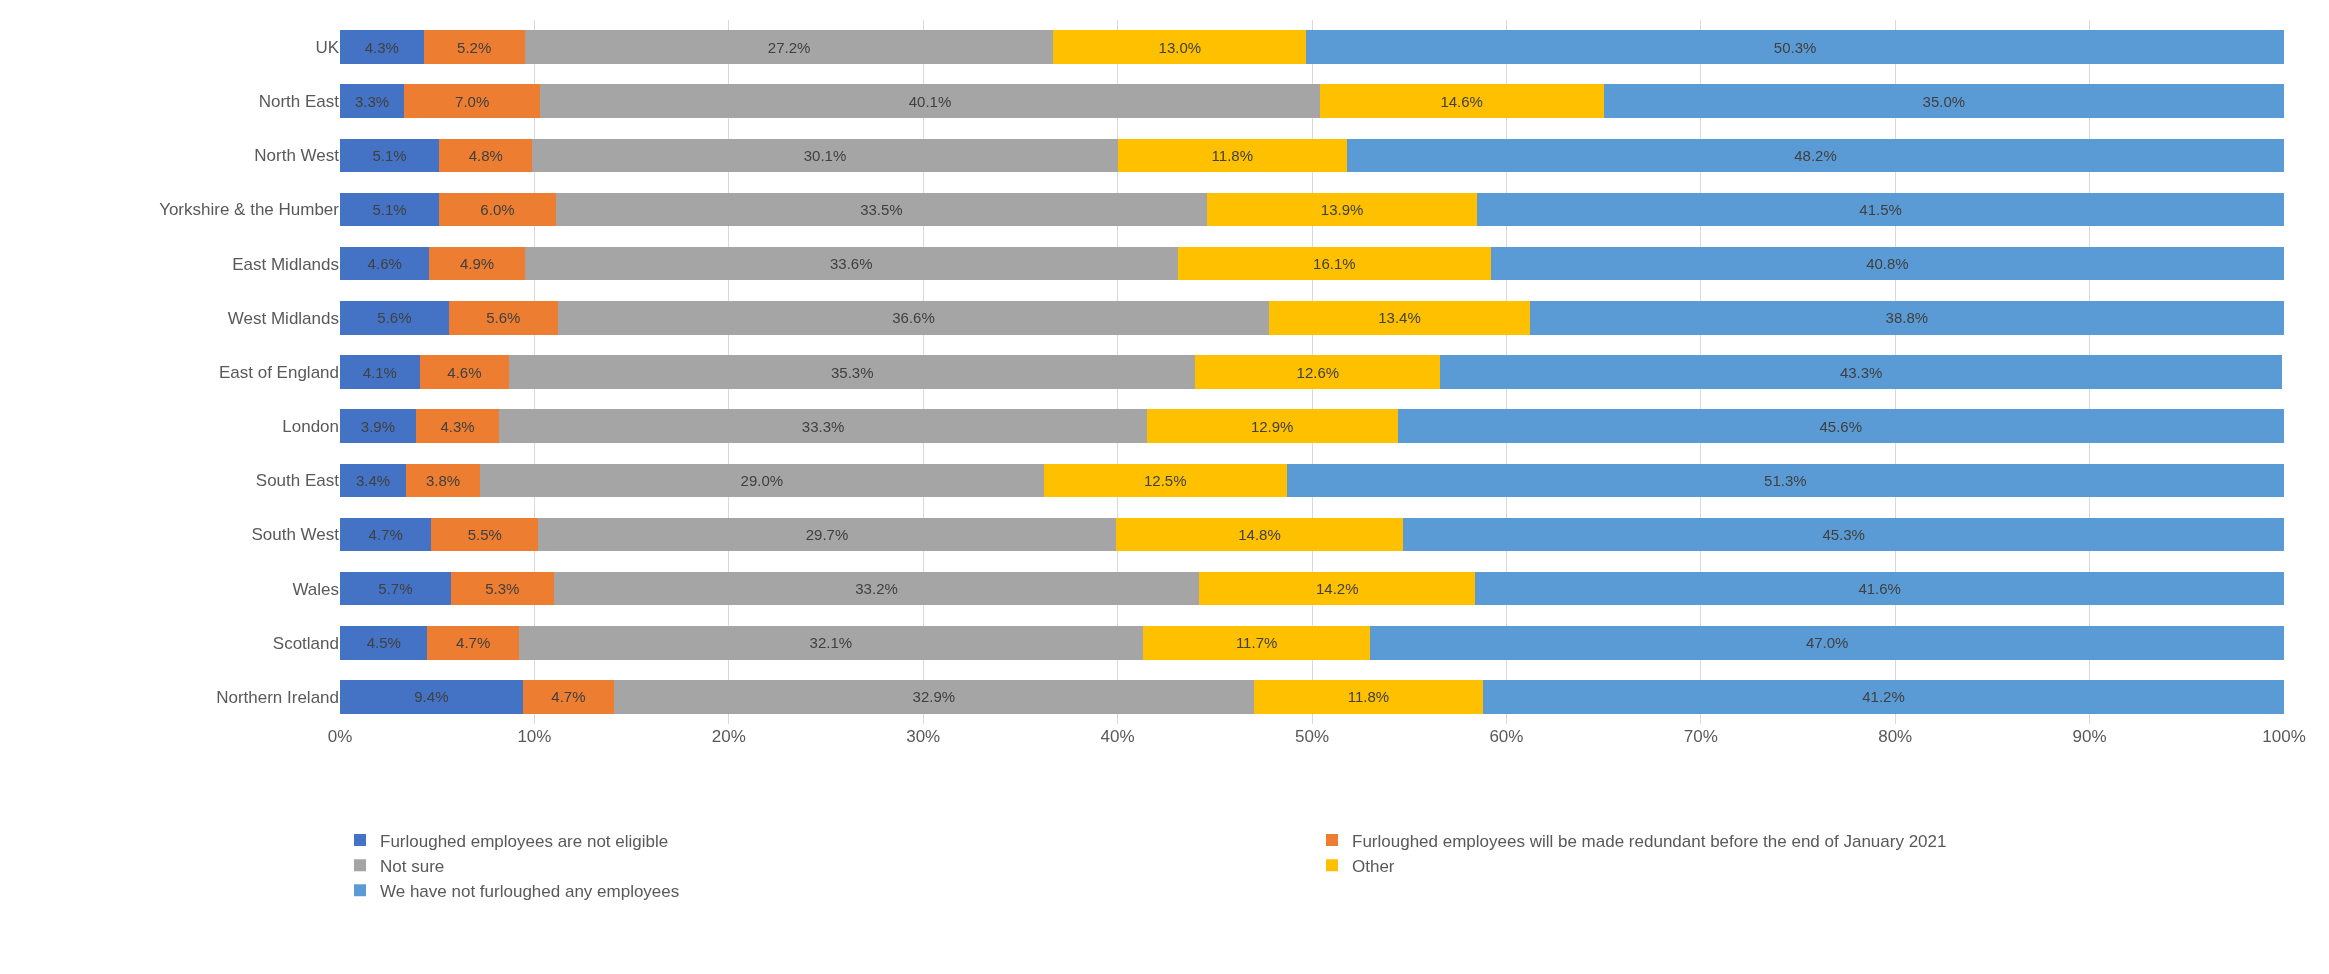 The image size is (2329, 974). What do you see at coordinates (340, 736) in the screenshot?
I see `x-tick-label: 0%` at bounding box center [340, 736].